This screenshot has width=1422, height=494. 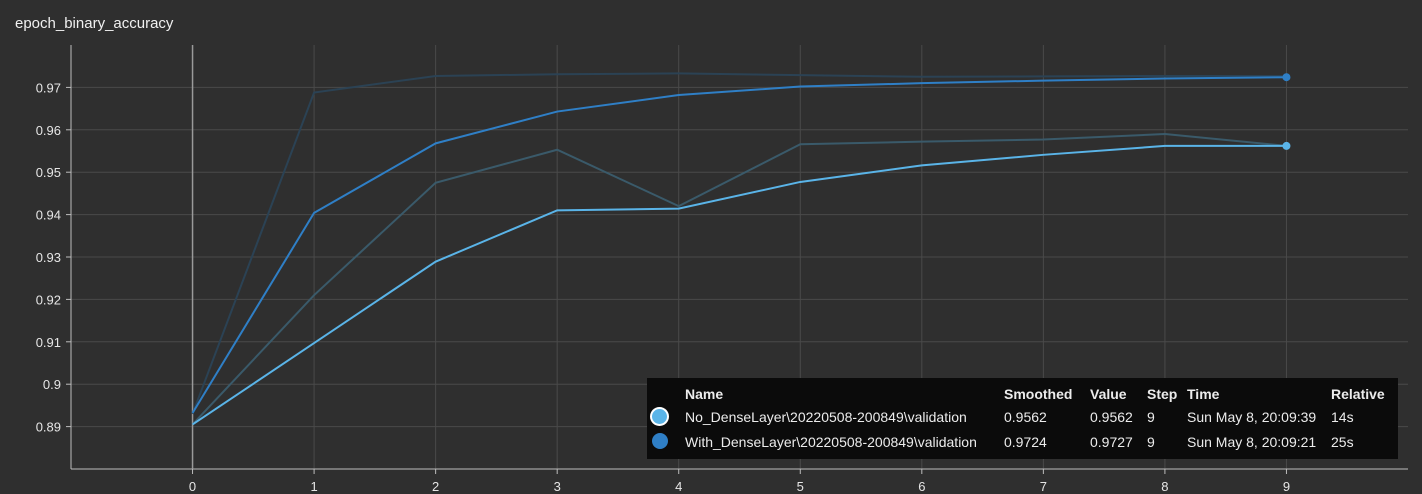 What do you see at coordinates (1111, 441) in the screenshot?
I see `run-value: 0.9727` at bounding box center [1111, 441].